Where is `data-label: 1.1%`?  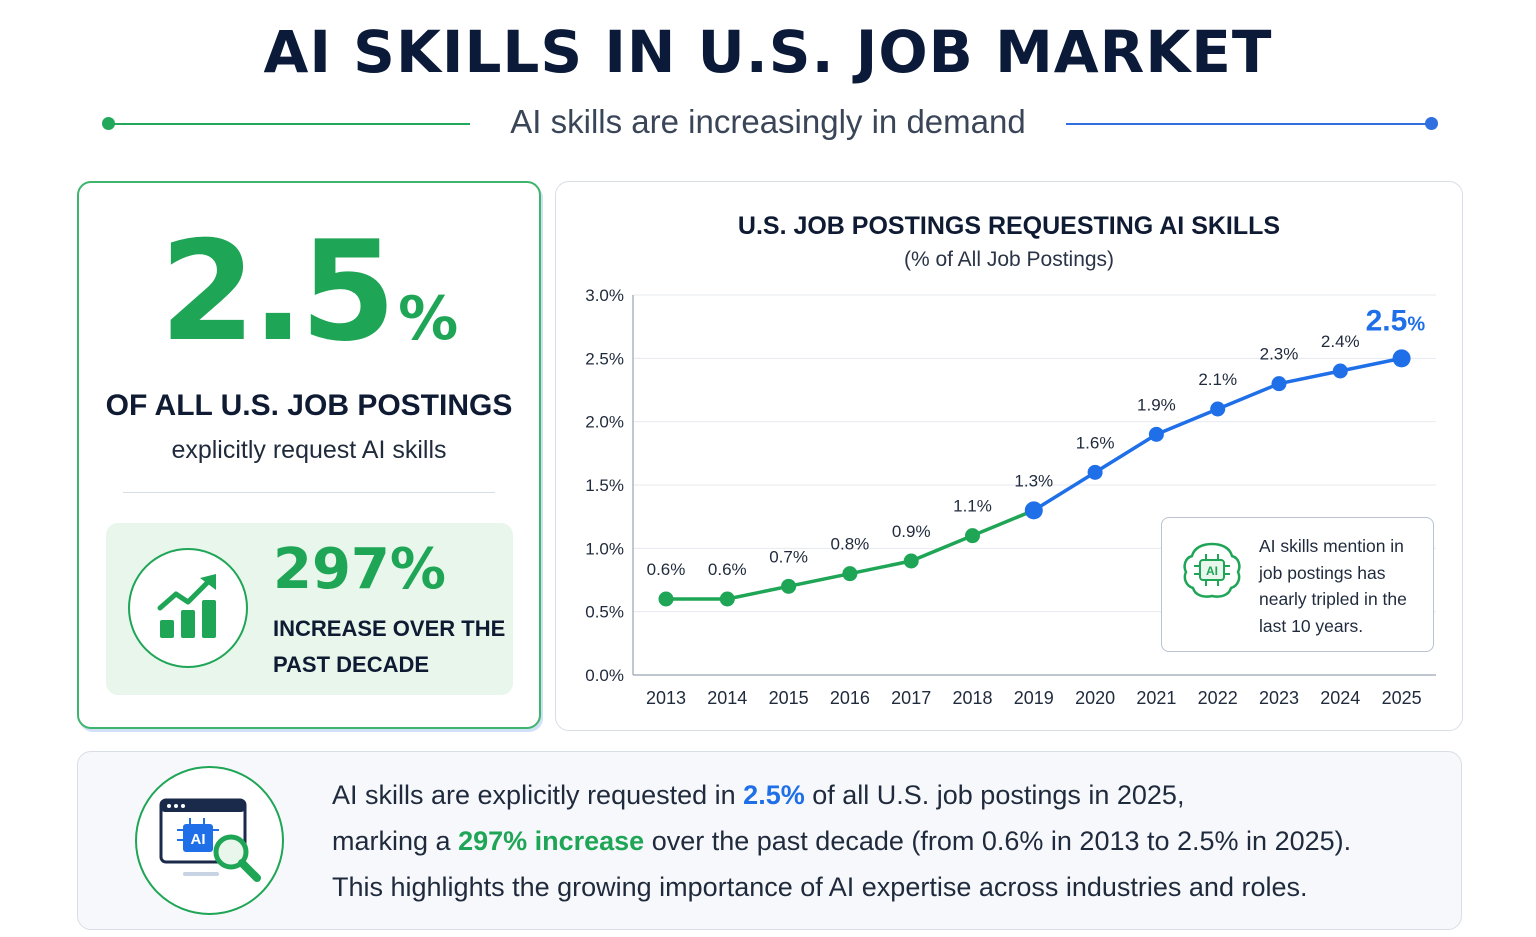 data-label: 1.1% is located at coordinates (972, 506).